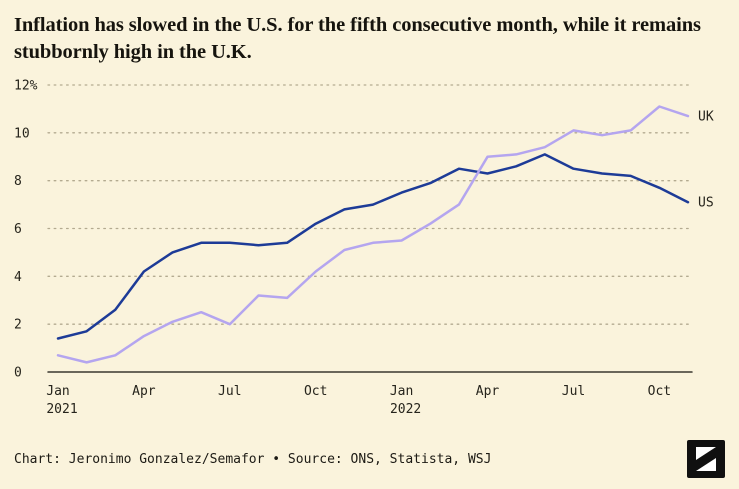  I want to click on y-tick-label: 8, so click(18, 181).